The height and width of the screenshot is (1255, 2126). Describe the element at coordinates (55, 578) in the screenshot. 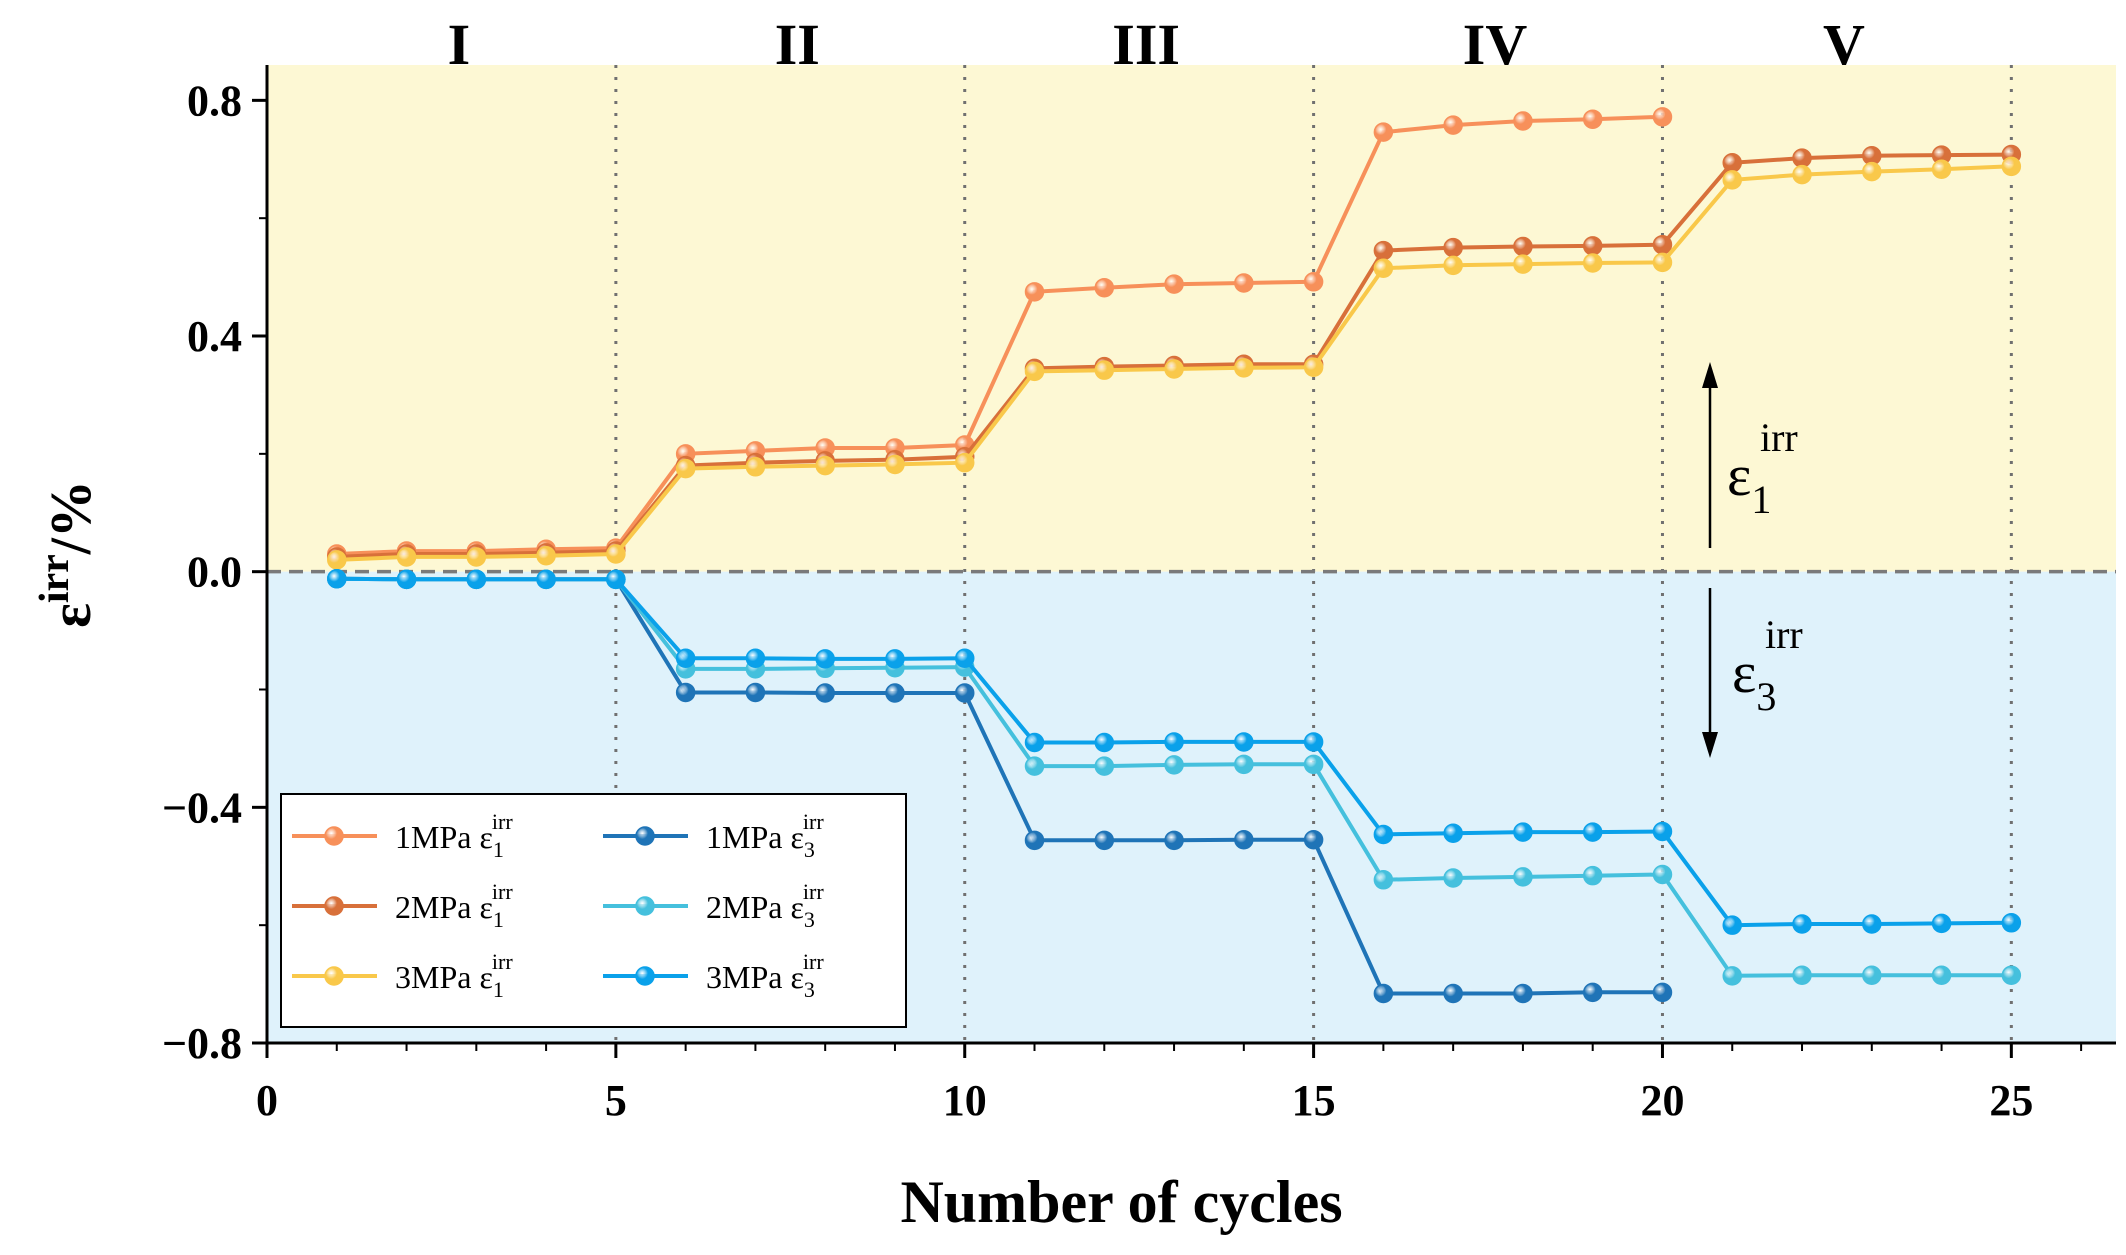

I see `y-axis-title-sup: irr` at that location.